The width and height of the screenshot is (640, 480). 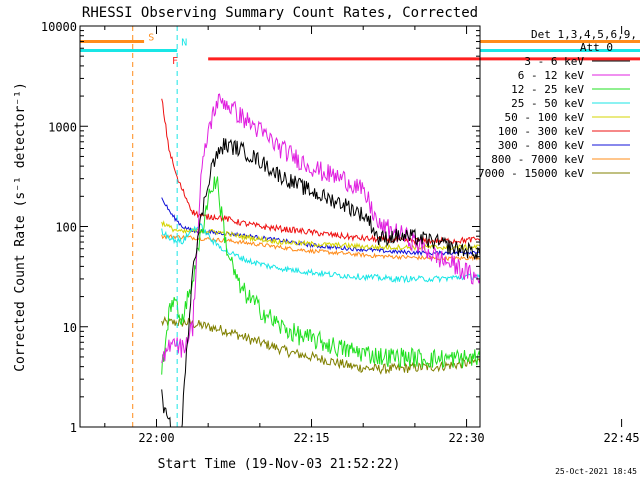 I want to click on x-tick-label: 22:45, so click(x=622, y=438).